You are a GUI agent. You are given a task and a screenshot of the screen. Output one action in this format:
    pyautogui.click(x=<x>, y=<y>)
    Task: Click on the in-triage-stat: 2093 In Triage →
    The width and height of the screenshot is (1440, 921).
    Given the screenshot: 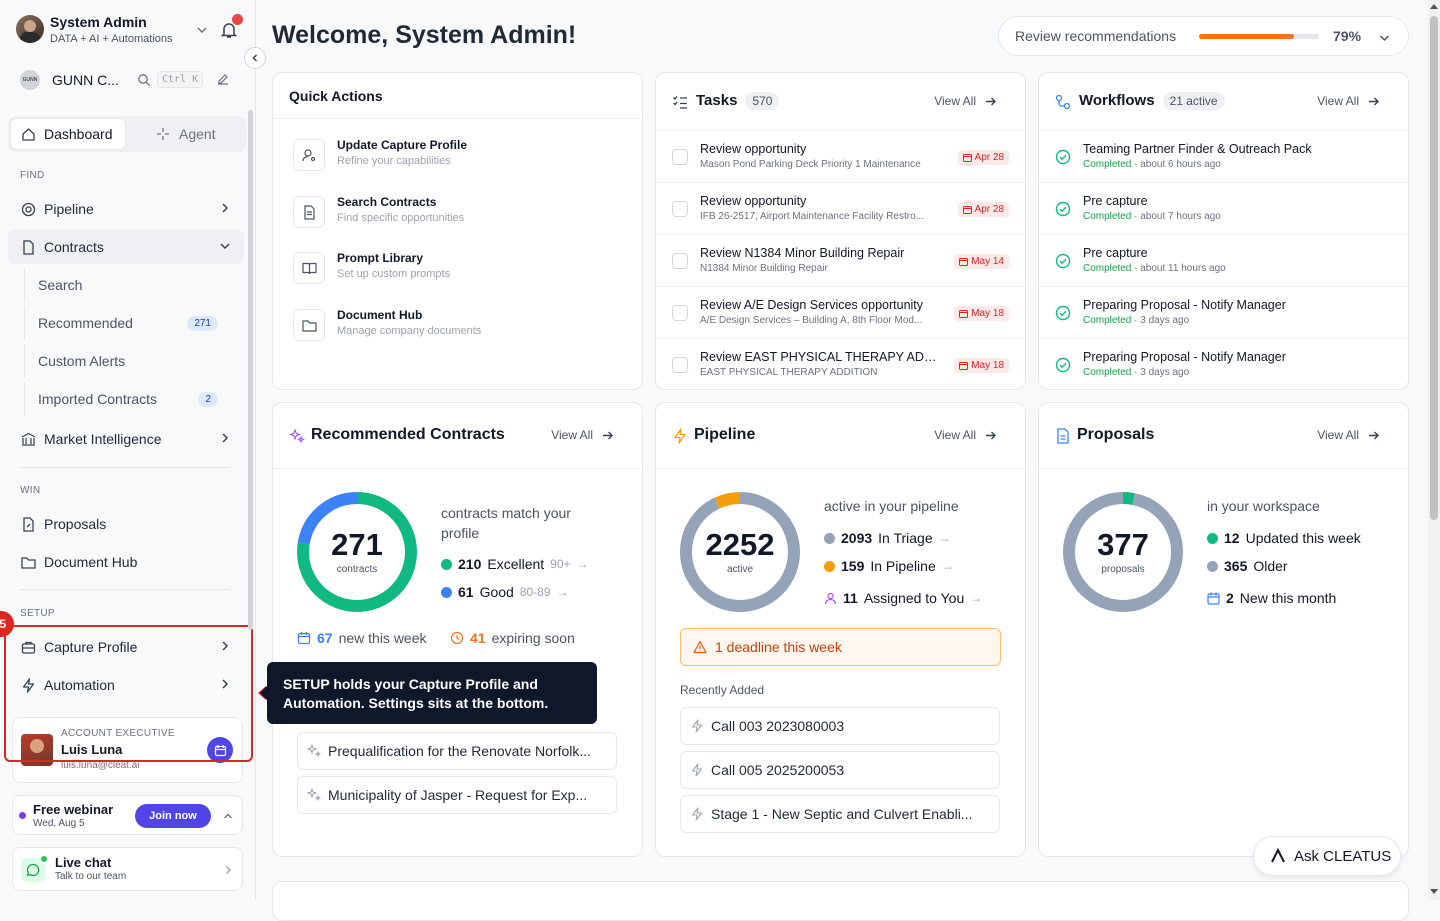 What is the action you would take?
    pyautogui.click(x=887, y=538)
    